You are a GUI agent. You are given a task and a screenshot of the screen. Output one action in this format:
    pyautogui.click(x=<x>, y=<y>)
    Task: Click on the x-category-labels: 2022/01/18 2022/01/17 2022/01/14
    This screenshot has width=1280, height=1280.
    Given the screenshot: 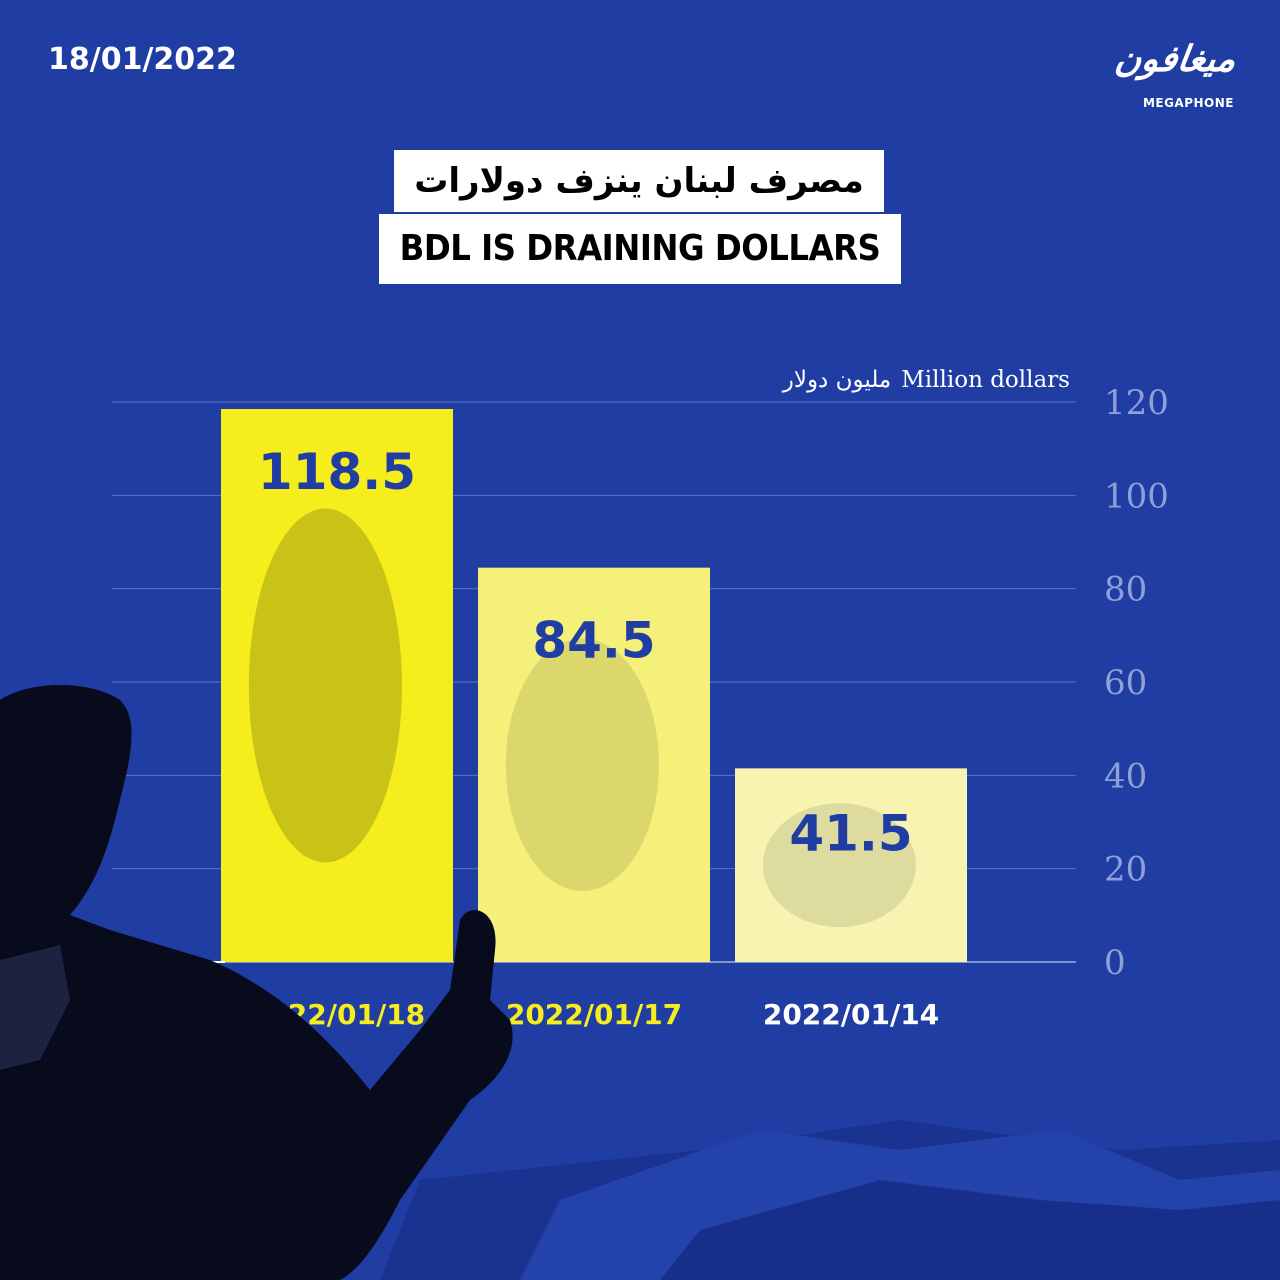 What is the action you would take?
    pyautogui.click(x=594, y=1014)
    